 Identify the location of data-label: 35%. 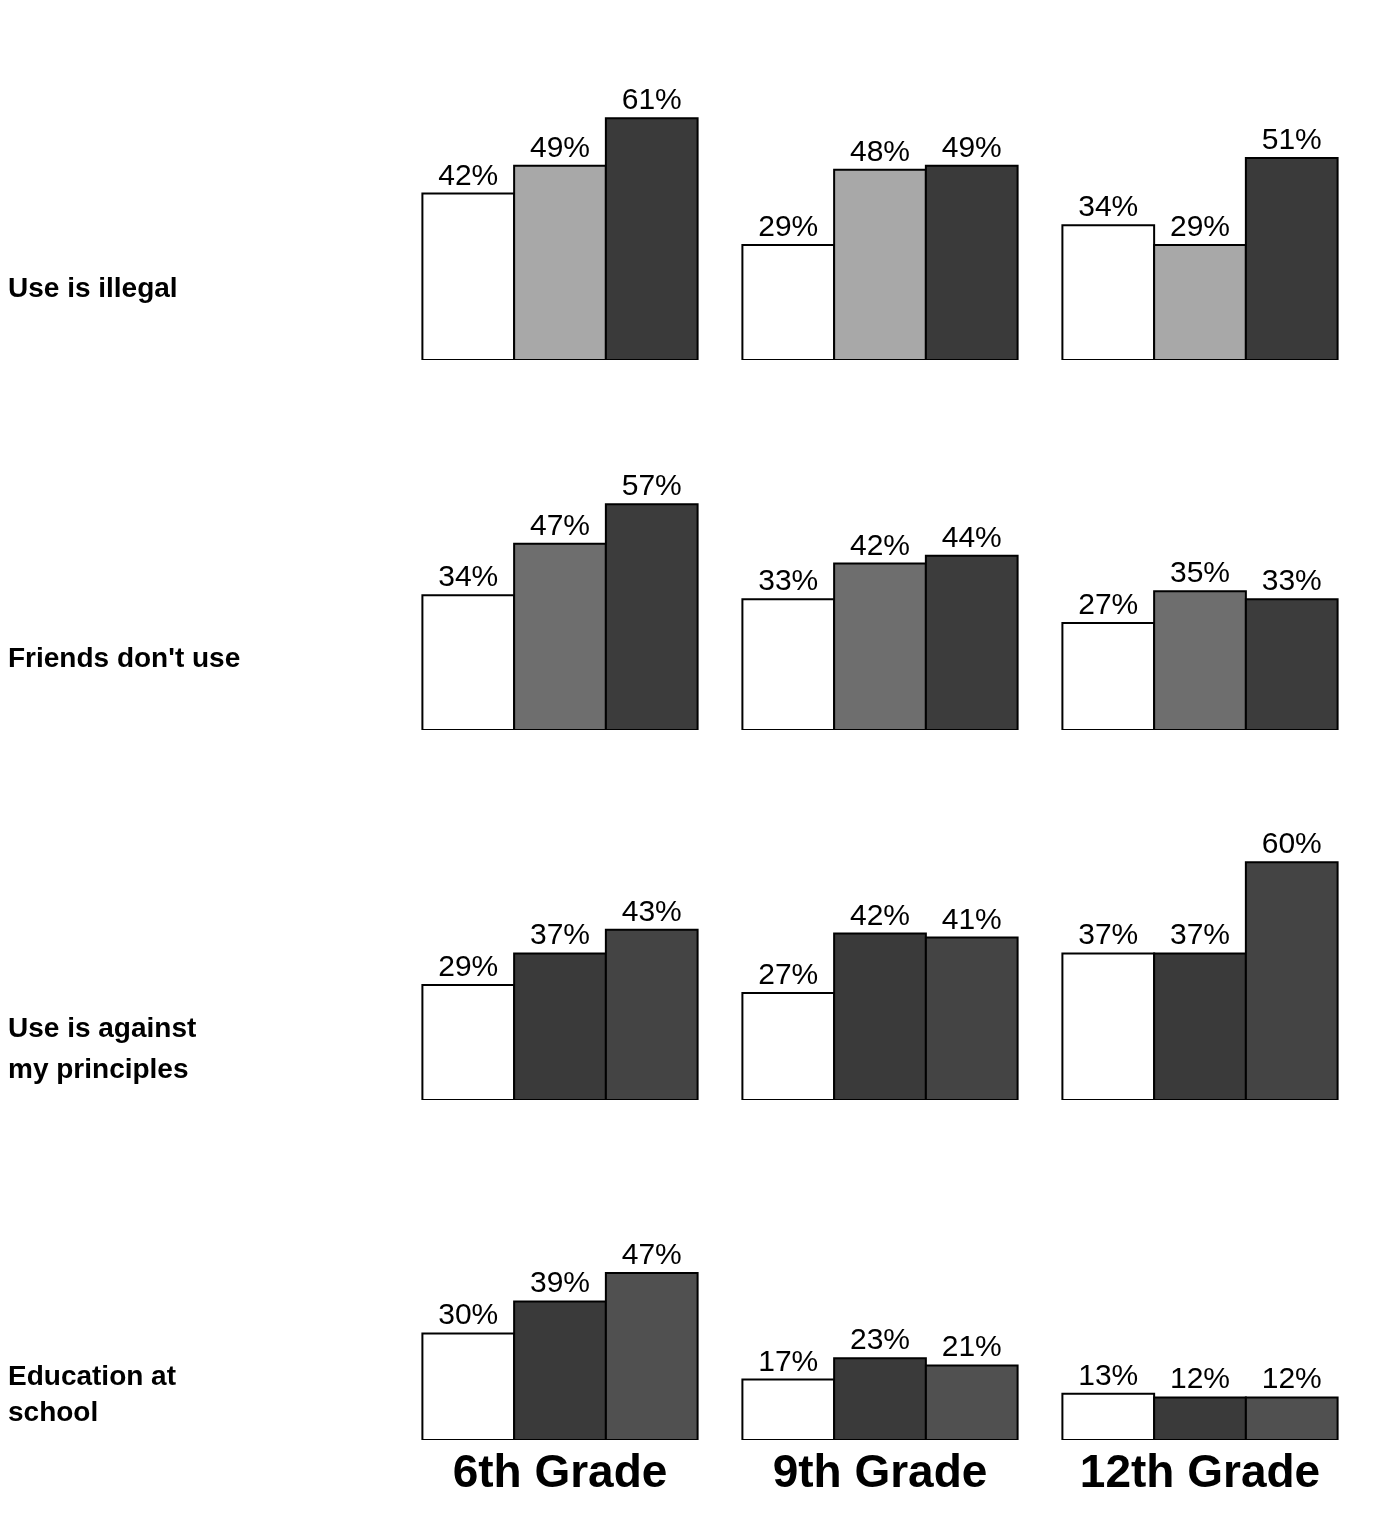
(1200, 572).